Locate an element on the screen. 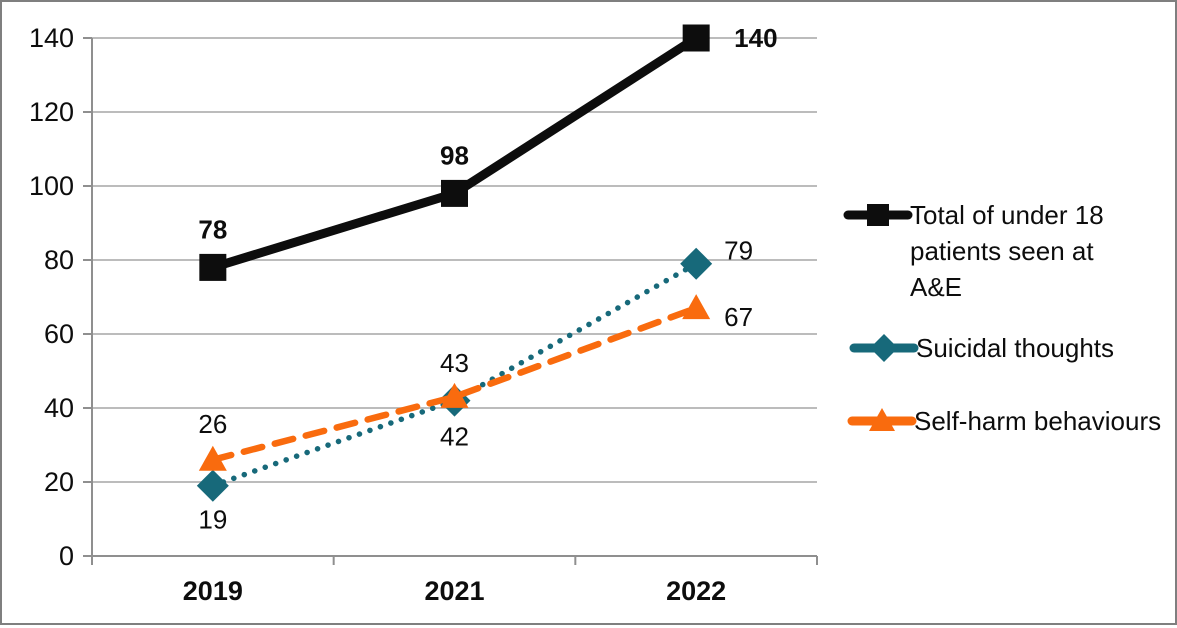 The height and width of the screenshot is (628, 1177). x-tick-label: 2019 is located at coordinates (213, 591).